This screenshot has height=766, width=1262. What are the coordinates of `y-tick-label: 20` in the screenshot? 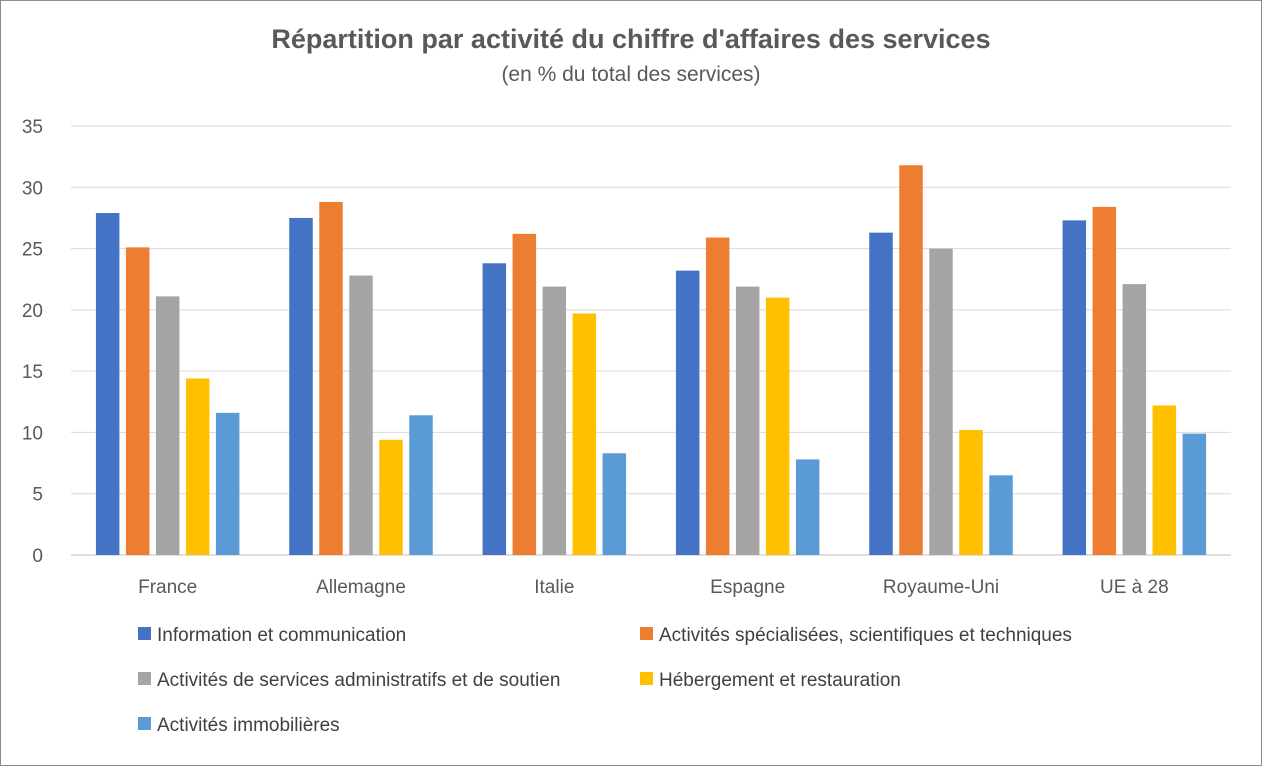 It's located at (32, 311).